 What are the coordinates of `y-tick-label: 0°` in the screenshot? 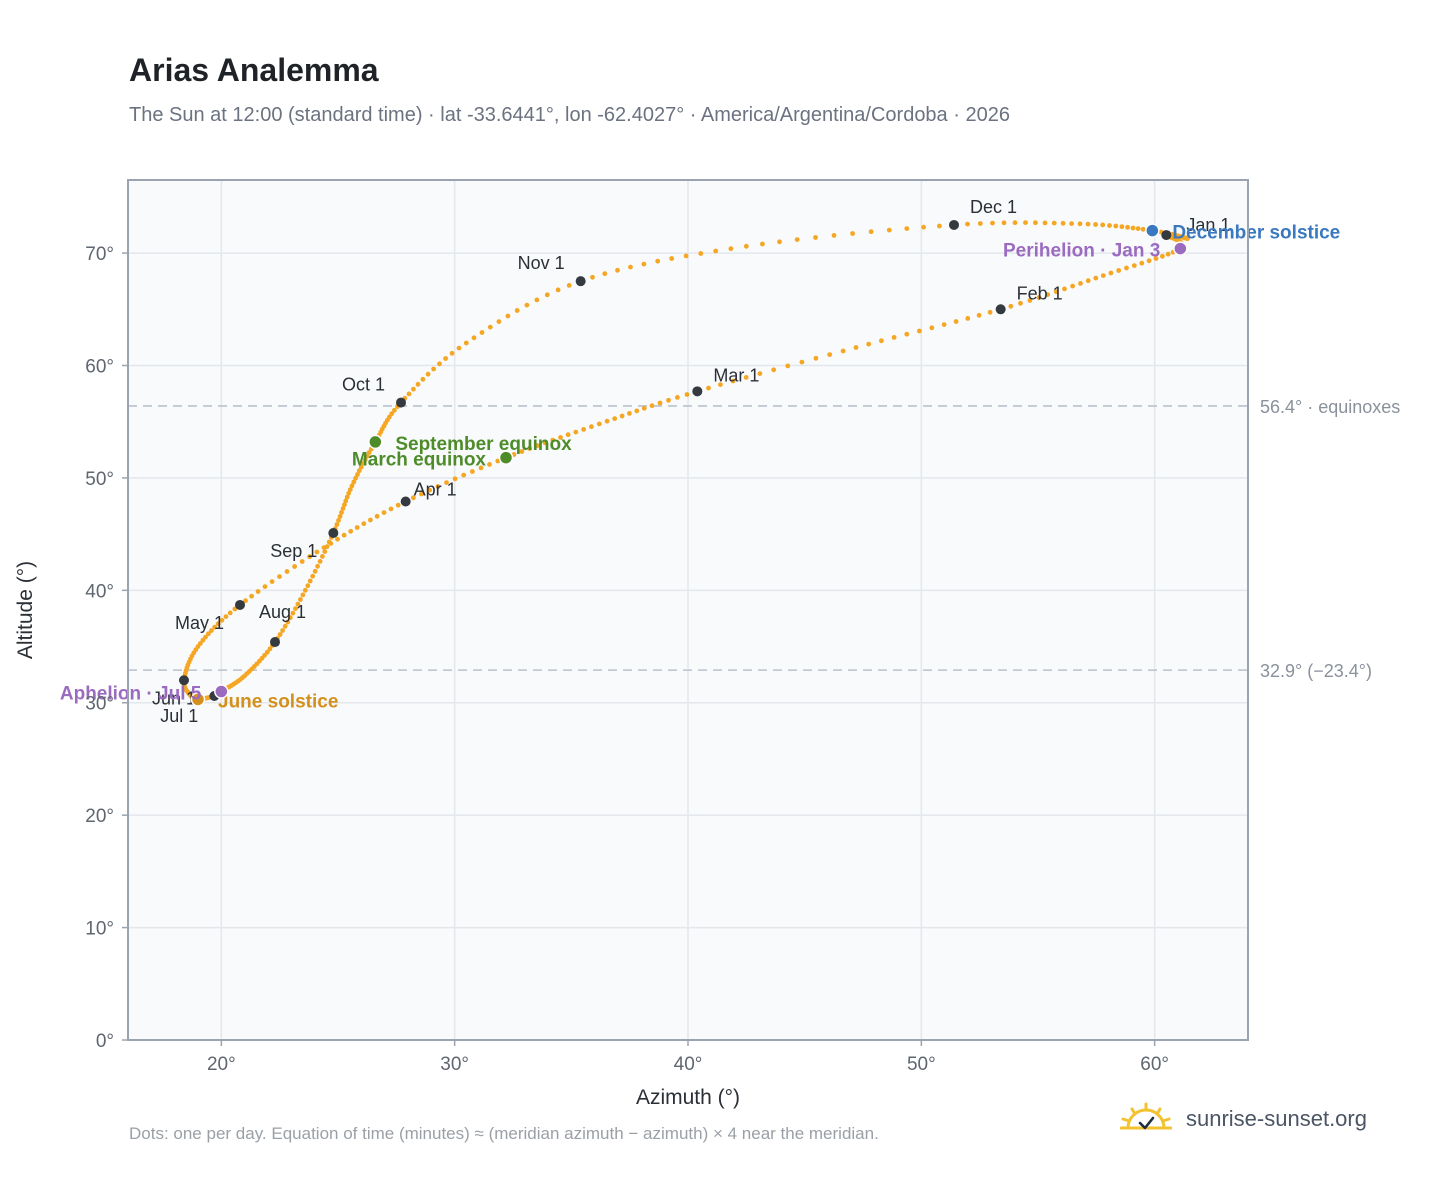 It's located at (105, 1041).